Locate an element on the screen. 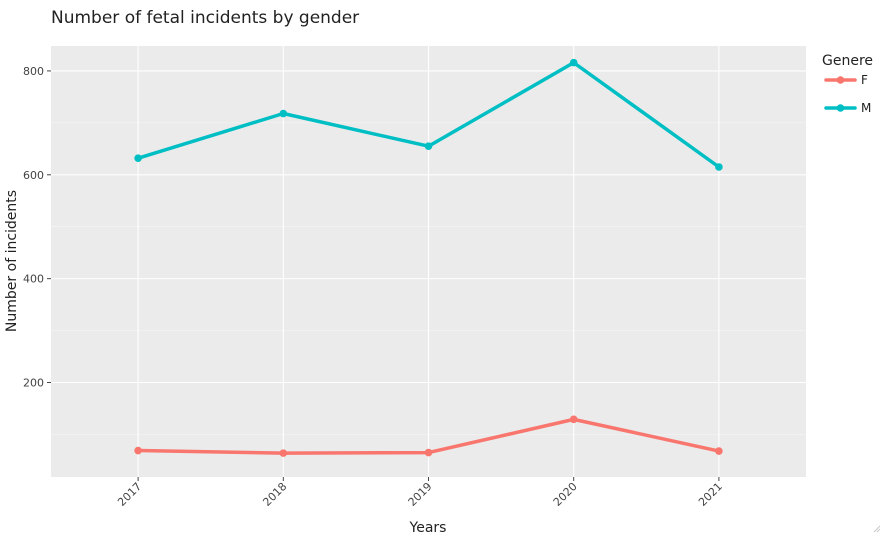 This screenshot has height=536, width=884. y-axis: 200 400 600 800 is located at coordinates (37, 227).